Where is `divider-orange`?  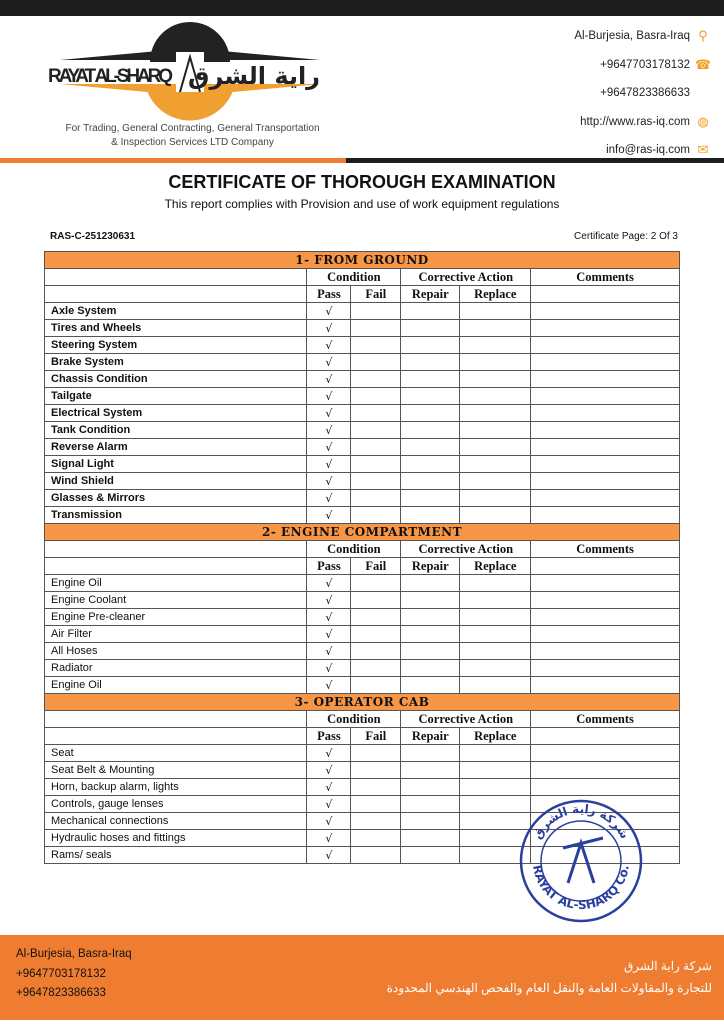 divider-orange is located at coordinates (173, 160).